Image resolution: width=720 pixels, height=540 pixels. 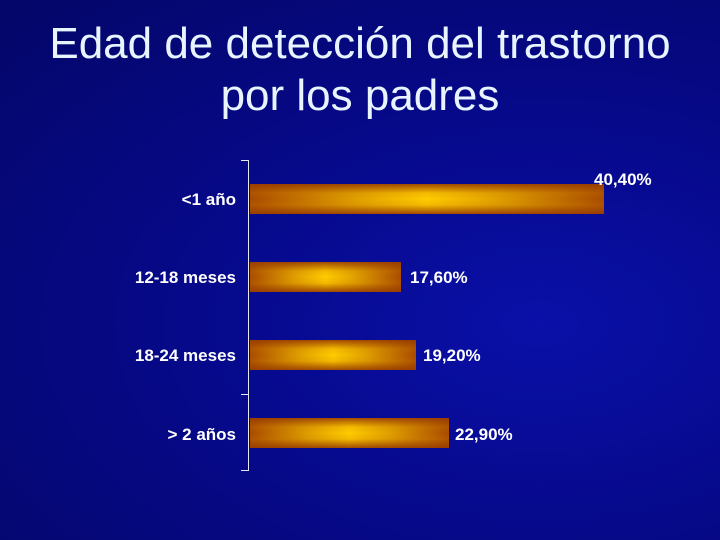 I want to click on category-label: <1 año, so click(x=208, y=199).